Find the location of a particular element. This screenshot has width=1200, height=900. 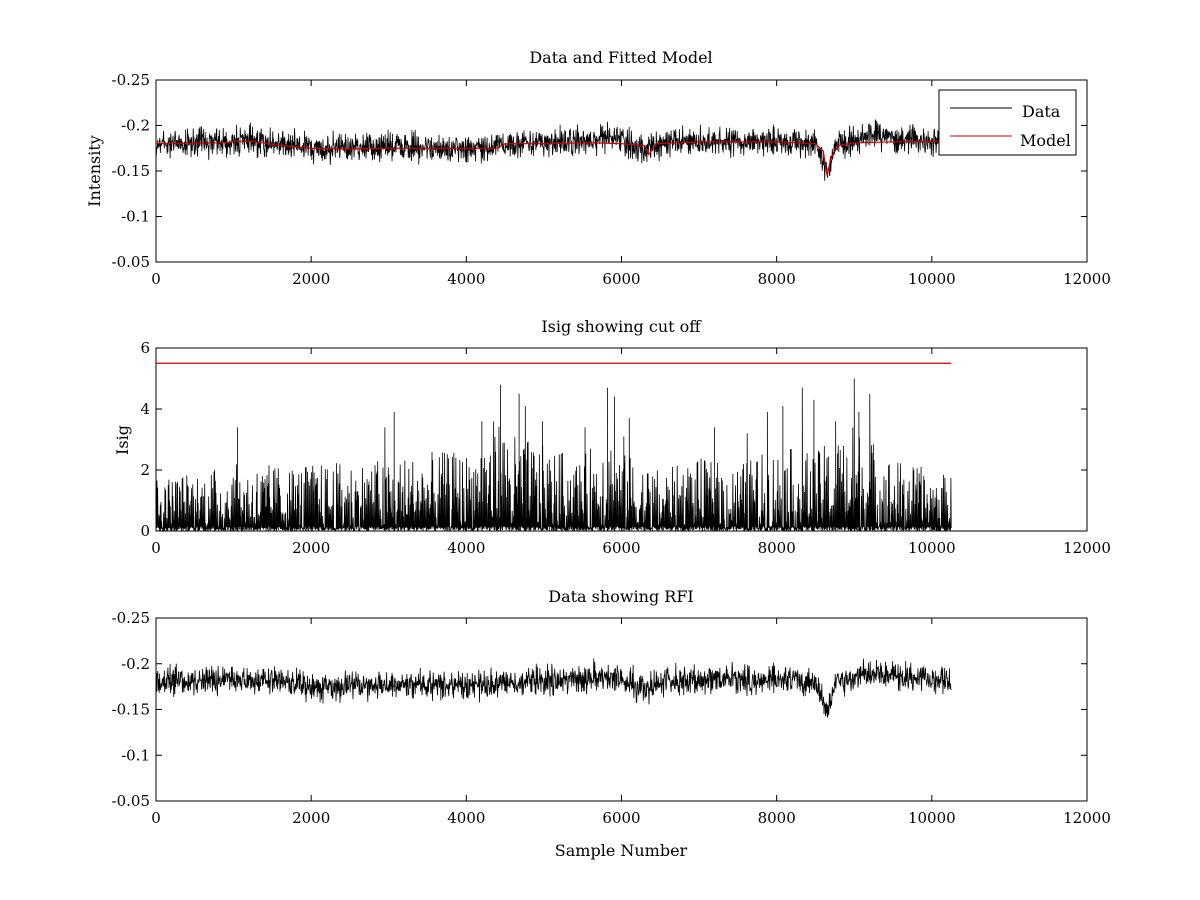

panel-1-series is located at coordinates (553, 150).